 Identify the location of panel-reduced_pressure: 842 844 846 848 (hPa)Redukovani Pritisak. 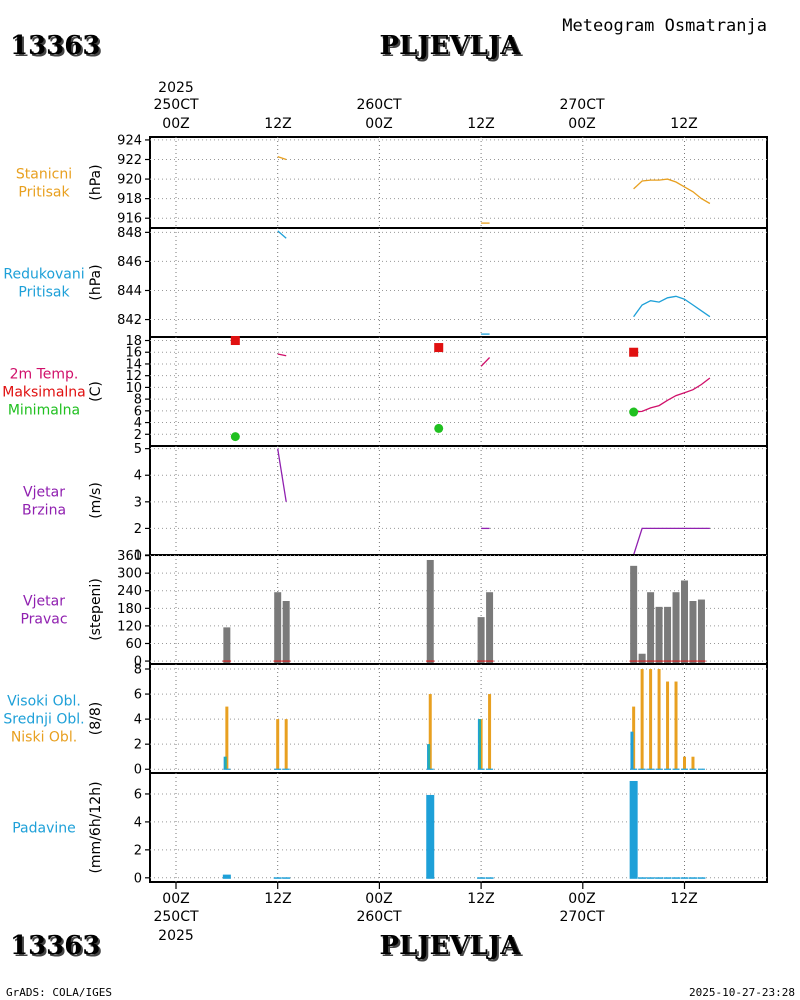
(385, 282).